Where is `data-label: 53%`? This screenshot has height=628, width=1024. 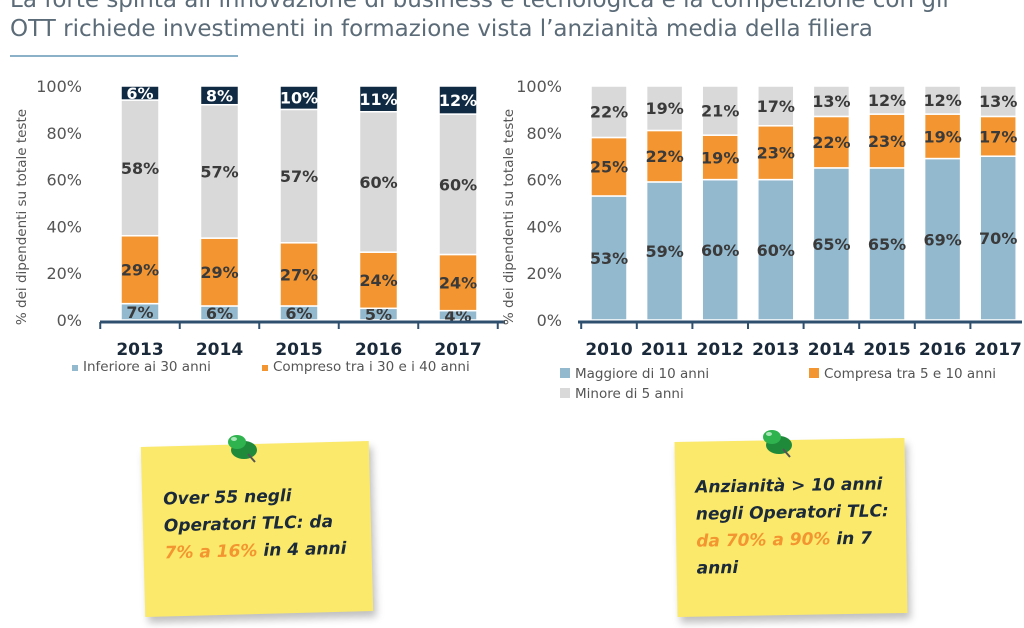
data-label: 53% is located at coordinates (609, 258).